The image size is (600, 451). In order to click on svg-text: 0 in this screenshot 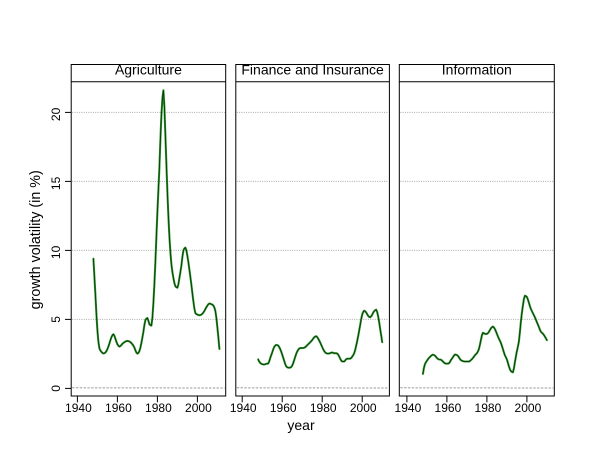, I will do `click(56, 388)`.